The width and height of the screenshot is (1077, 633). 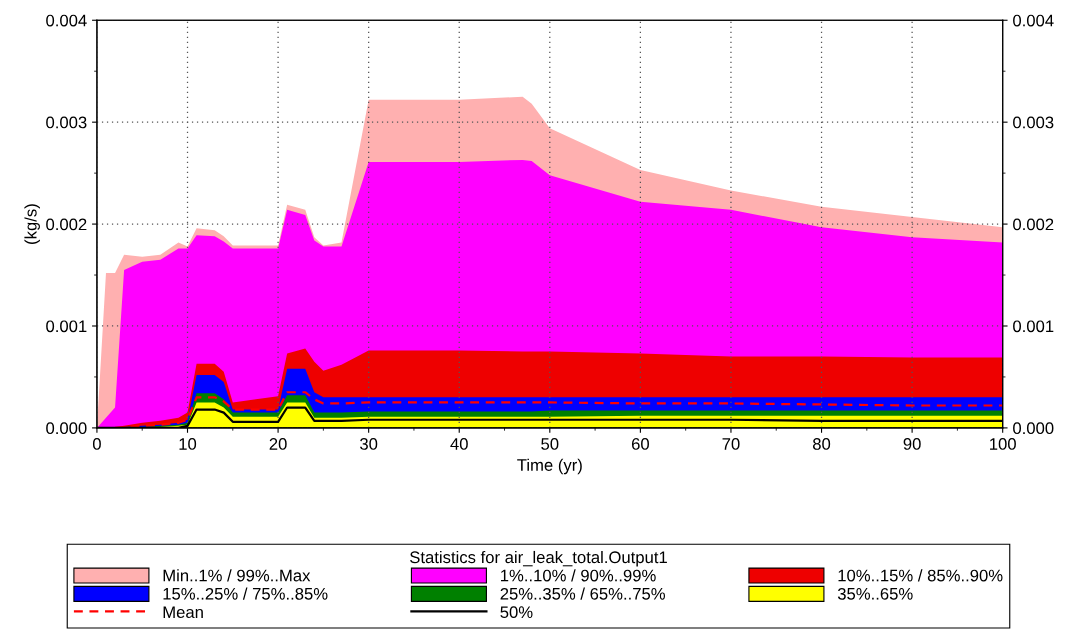 What do you see at coordinates (96, 444) in the screenshot?
I see `x-tick-label: 0` at bounding box center [96, 444].